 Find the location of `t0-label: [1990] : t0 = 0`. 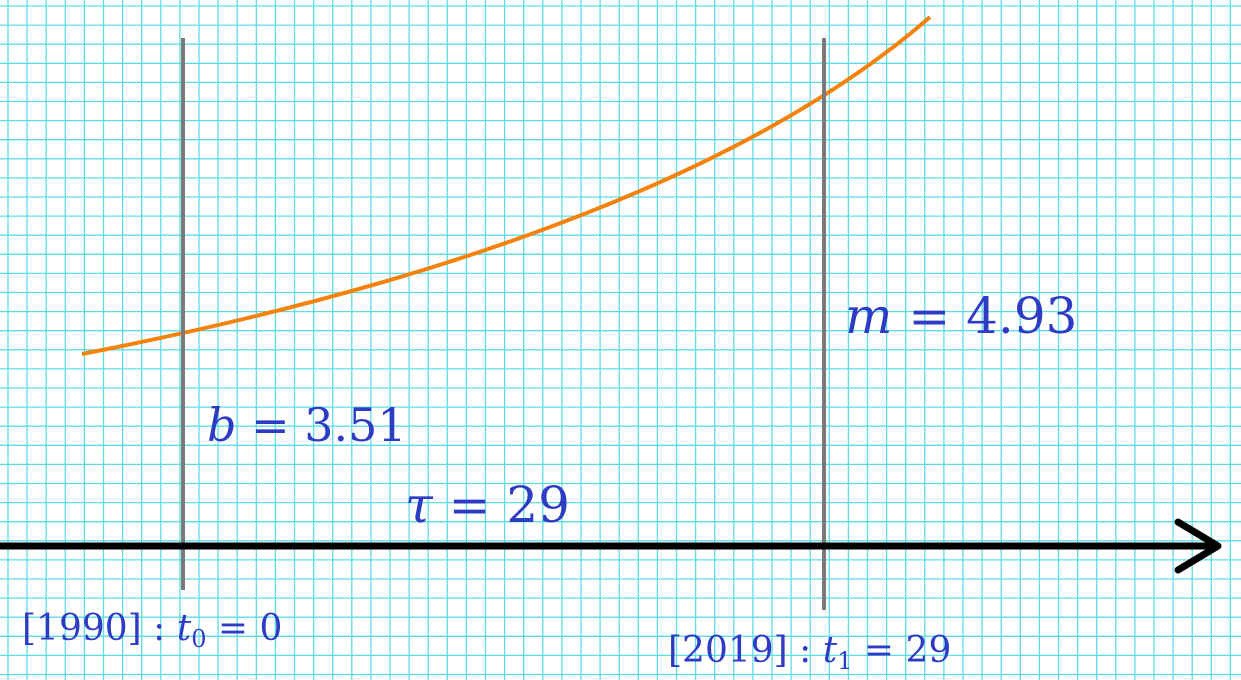

t0-label: [1990] : t0 = 0 is located at coordinates (152, 630).